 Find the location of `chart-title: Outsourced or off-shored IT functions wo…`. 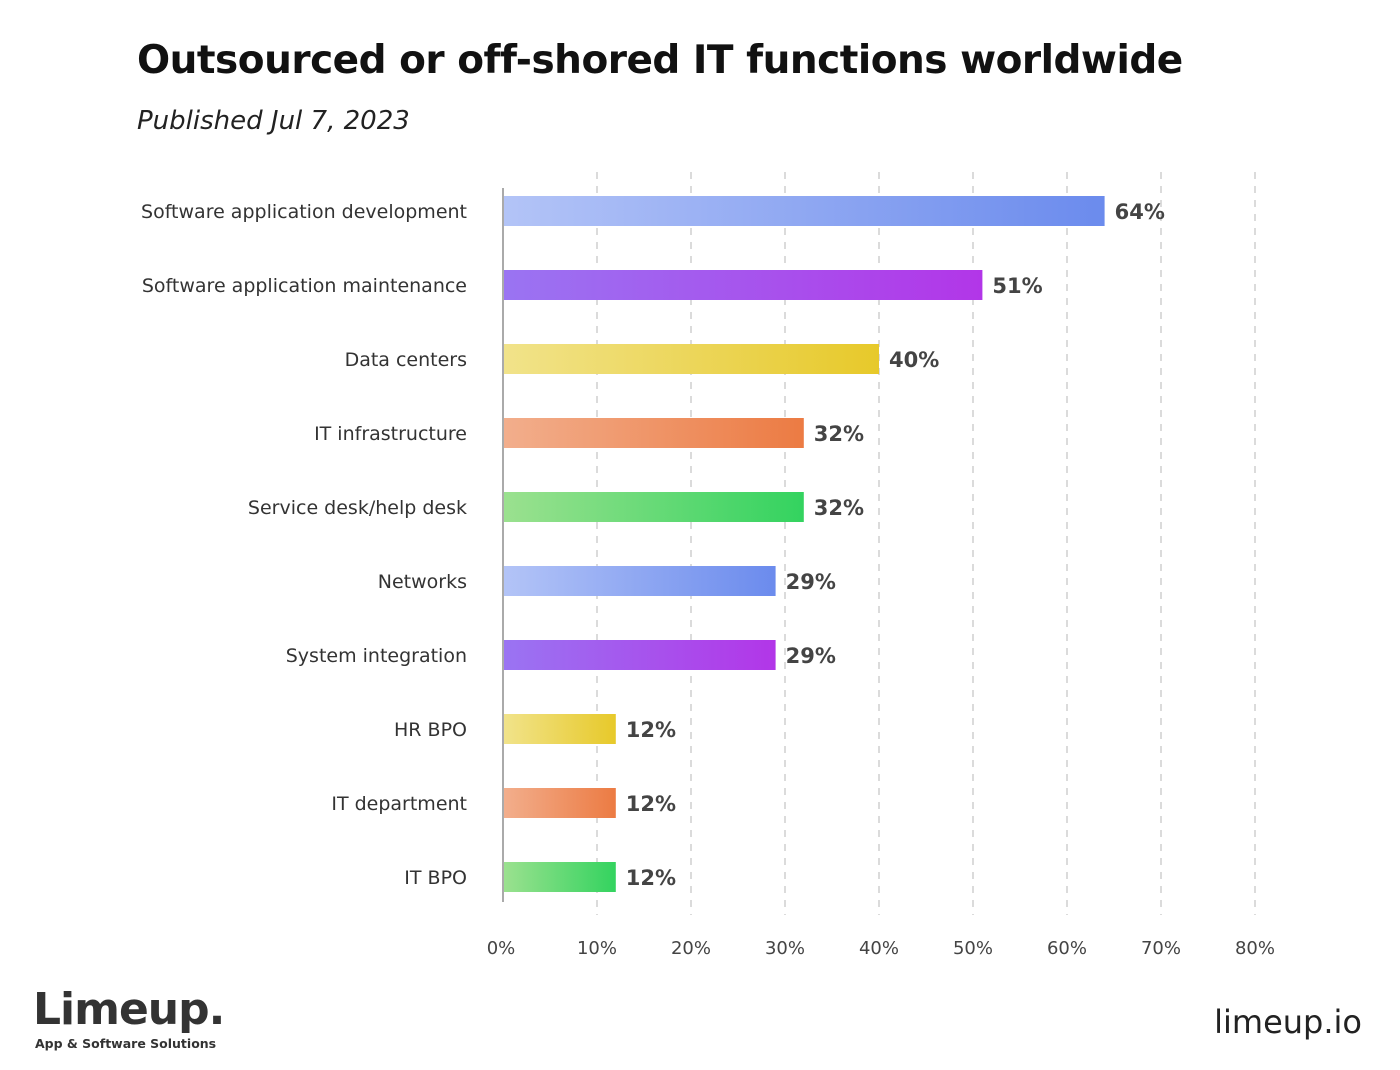

chart-title: Outsourced or off-shored IT functions wo… is located at coordinates (660, 60).